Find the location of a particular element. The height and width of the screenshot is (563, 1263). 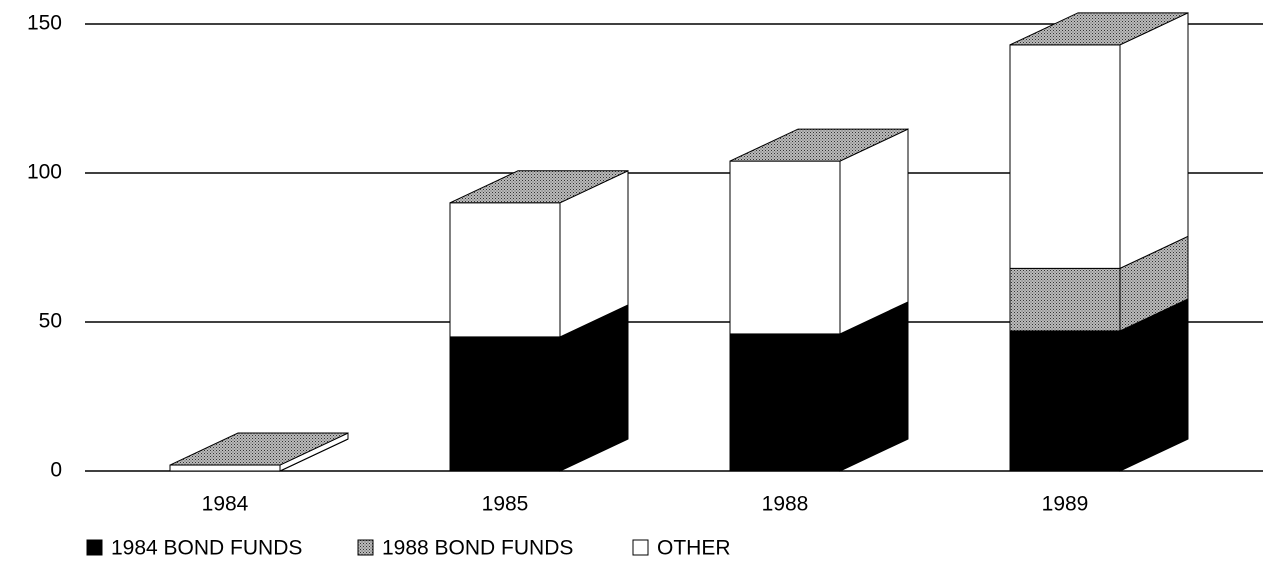

legend-label: 1988 BOND FUNDS is located at coordinates (477, 548).